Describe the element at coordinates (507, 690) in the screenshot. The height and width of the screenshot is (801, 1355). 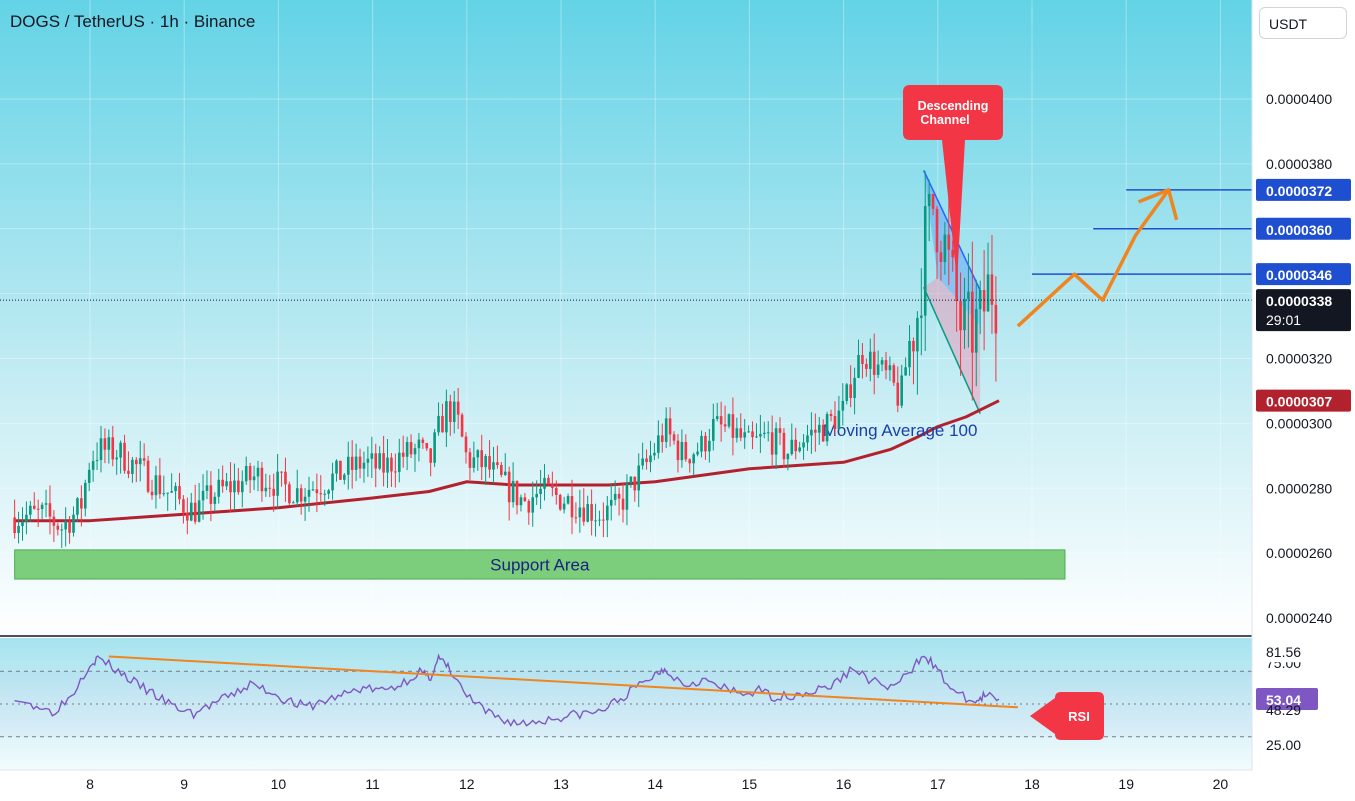
I see `rsi-line` at that location.